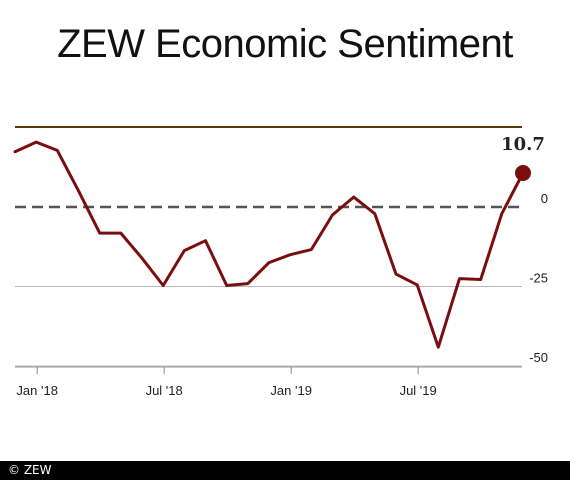 The width and height of the screenshot is (570, 480). Describe the element at coordinates (544, 198) in the screenshot. I see `y-tick-label: 0` at that location.